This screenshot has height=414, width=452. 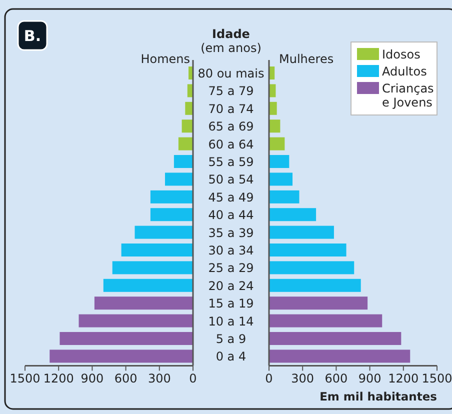 What do you see at coordinates (231, 127) in the screenshot?
I see `y-tick-label: 65 a 69` at bounding box center [231, 127].